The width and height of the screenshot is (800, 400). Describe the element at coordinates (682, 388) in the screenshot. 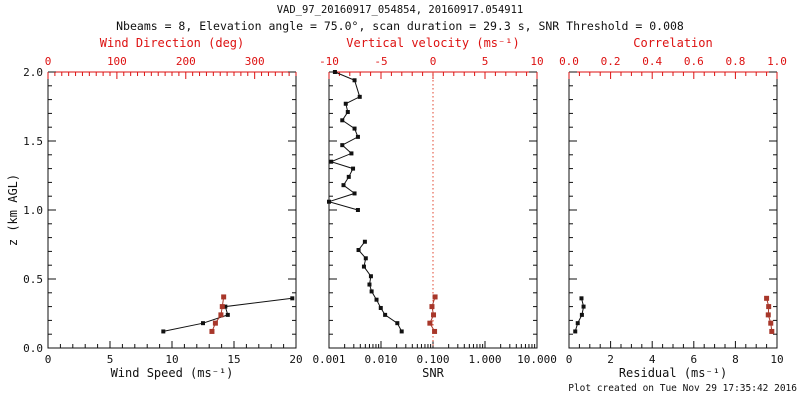

I see `creation-timestamp: Plot created on Tue Nov 29 17:35:42 2016` at that location.